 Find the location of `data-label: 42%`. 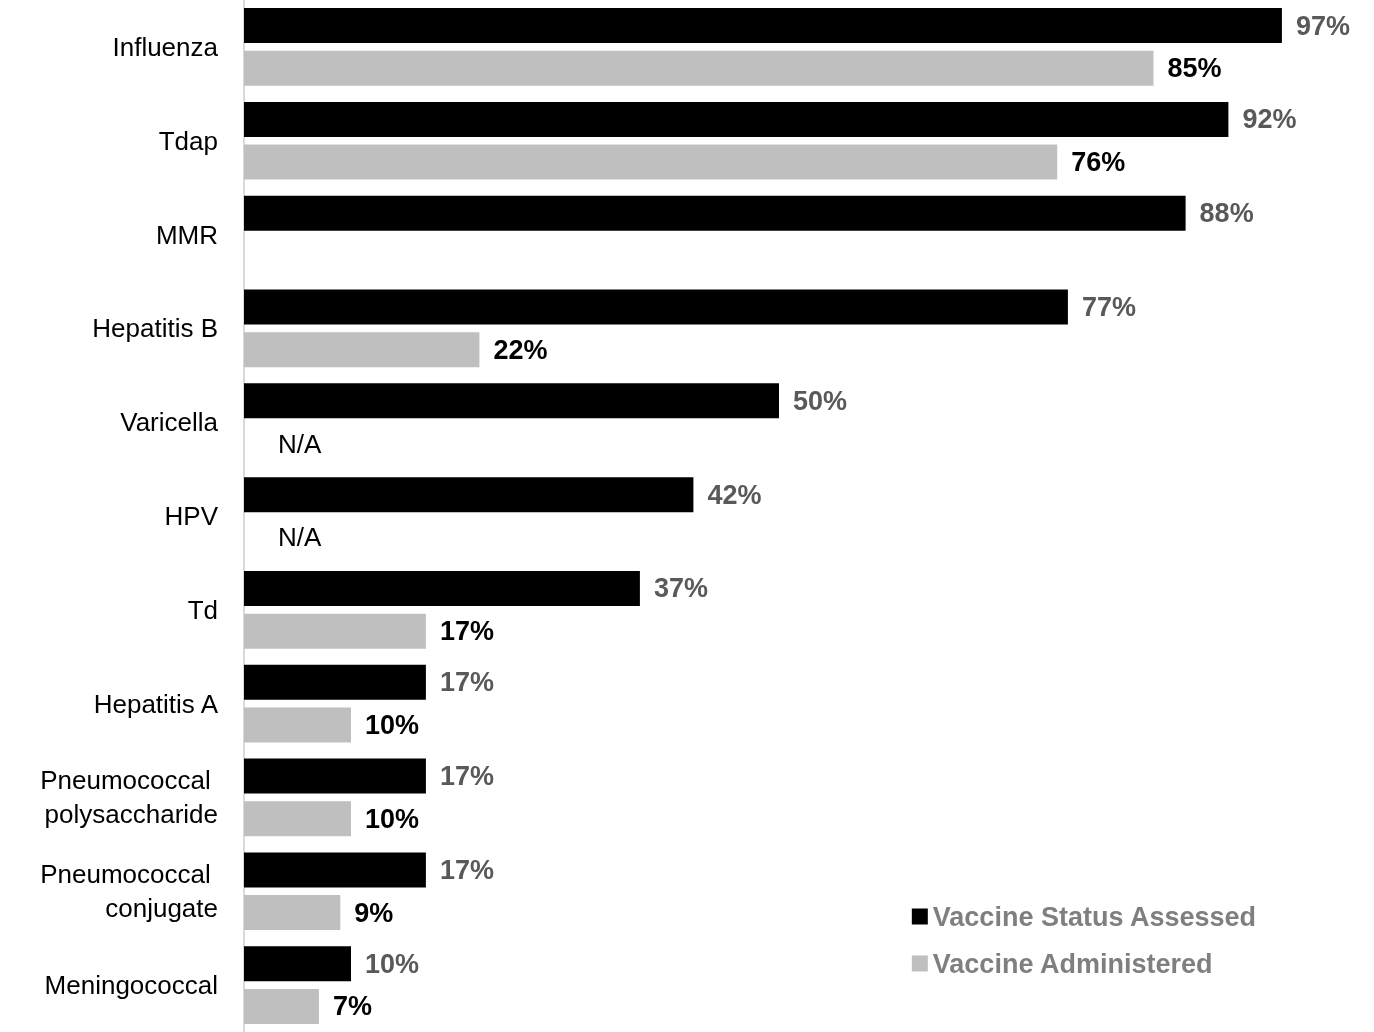

data-label: 42% is located at coordinates (734, 494).